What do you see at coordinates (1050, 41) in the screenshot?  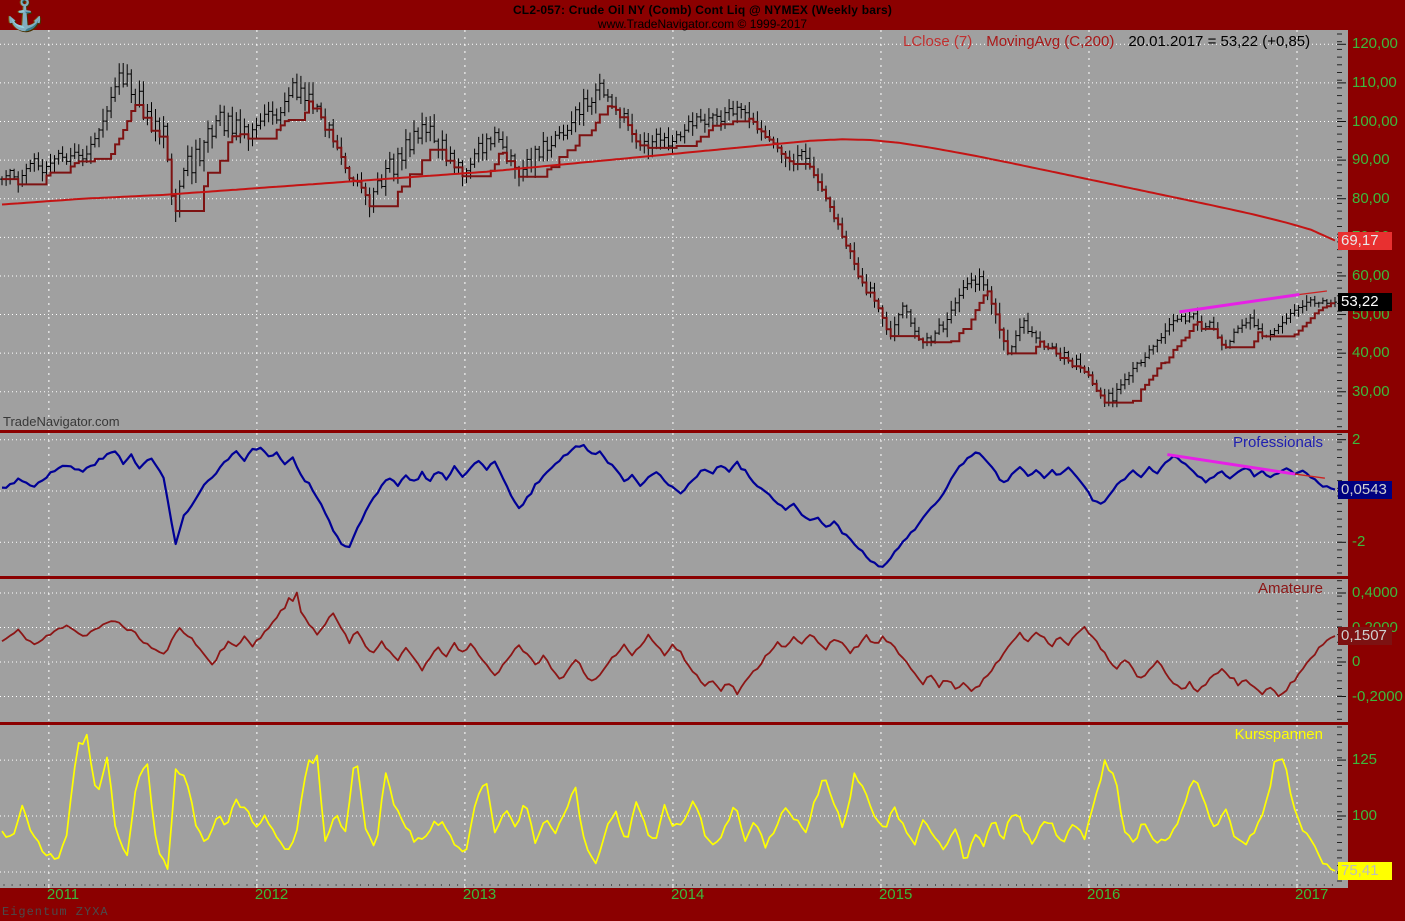 I see `legend-movingavg: MovingAvg (C,200)` at bounding box center [1050, 41].